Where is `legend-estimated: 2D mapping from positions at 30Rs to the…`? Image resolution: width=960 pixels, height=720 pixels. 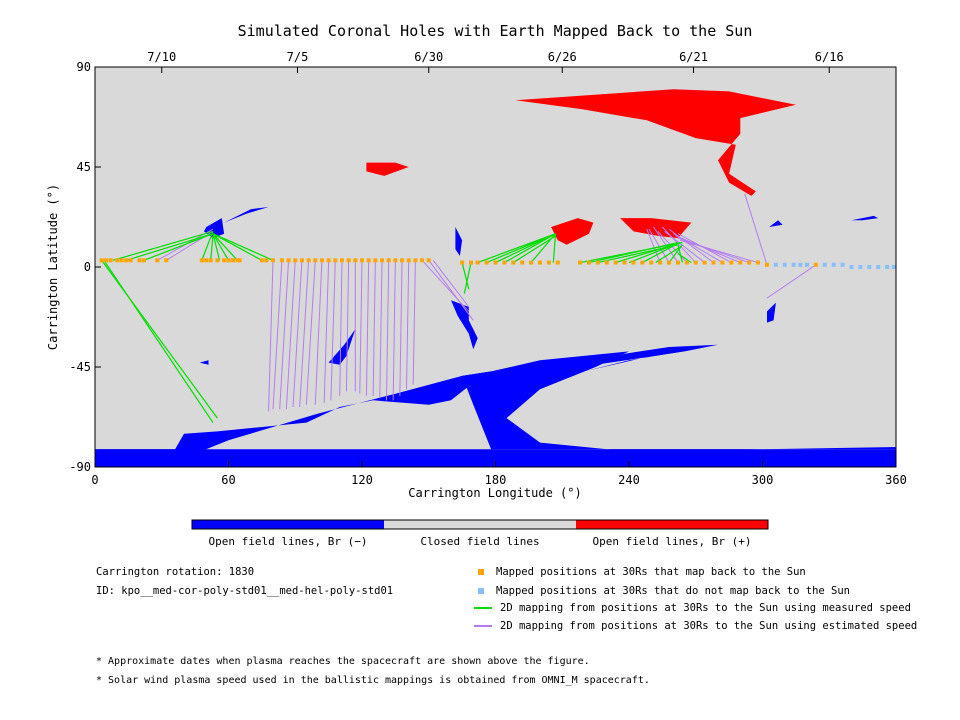 legend-estimated: 2D mapping from positions at 30Rs to the… is located at coordinates (695, 626).